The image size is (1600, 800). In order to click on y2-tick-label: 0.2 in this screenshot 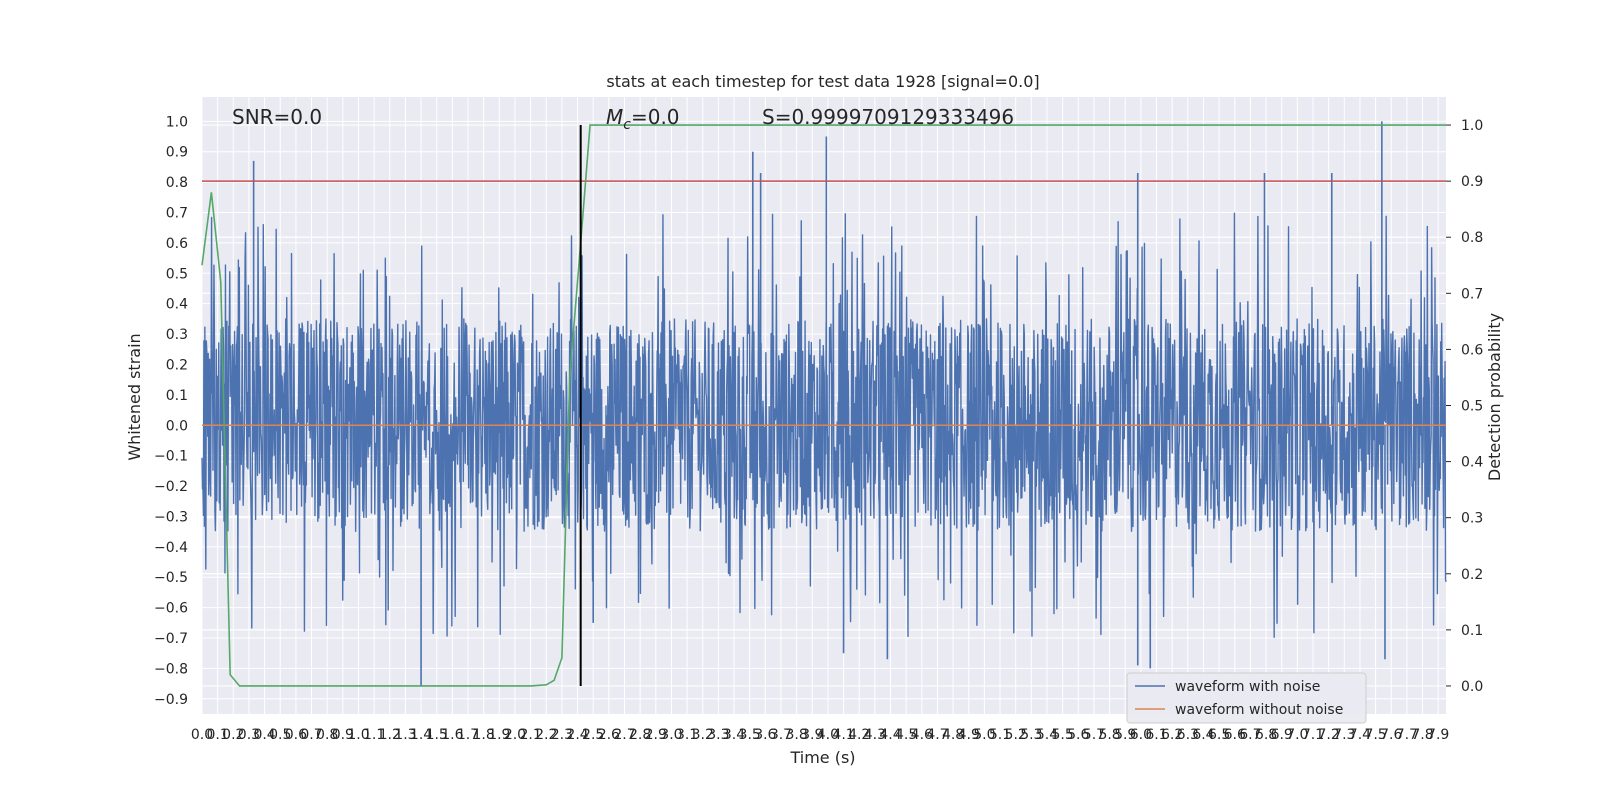, I will do `click(1472, 575)`.